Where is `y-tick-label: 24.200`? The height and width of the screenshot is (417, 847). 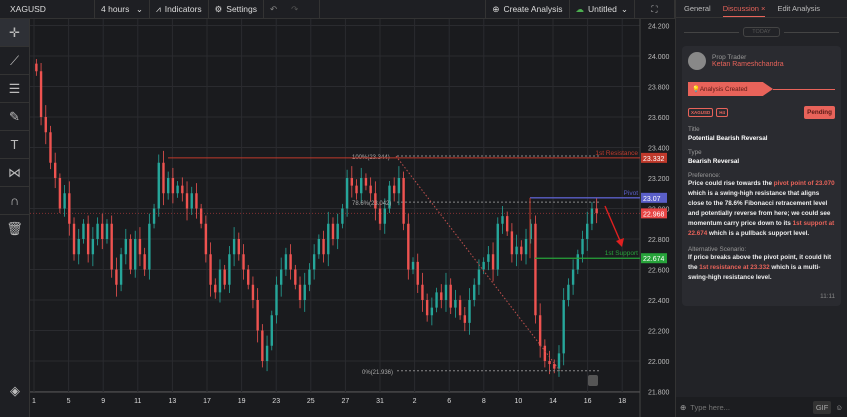
y-tick-label: 24.200 is located at coordinates (659, 27).